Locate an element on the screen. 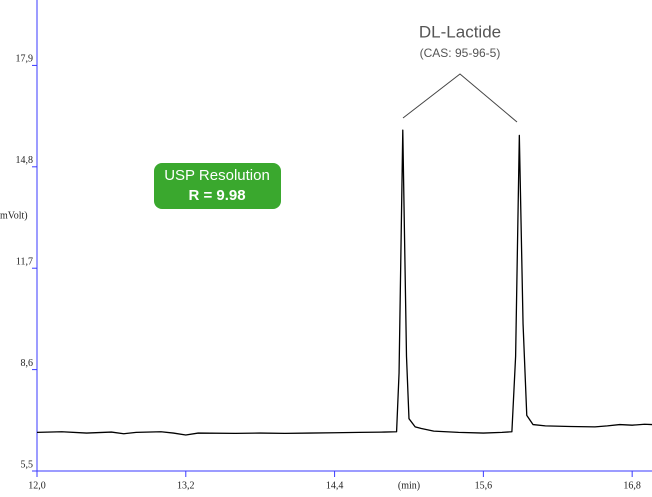 This screenshot has width=652, height=497. annotation-title: DL-Lactide is located at coordinates (460, 31).